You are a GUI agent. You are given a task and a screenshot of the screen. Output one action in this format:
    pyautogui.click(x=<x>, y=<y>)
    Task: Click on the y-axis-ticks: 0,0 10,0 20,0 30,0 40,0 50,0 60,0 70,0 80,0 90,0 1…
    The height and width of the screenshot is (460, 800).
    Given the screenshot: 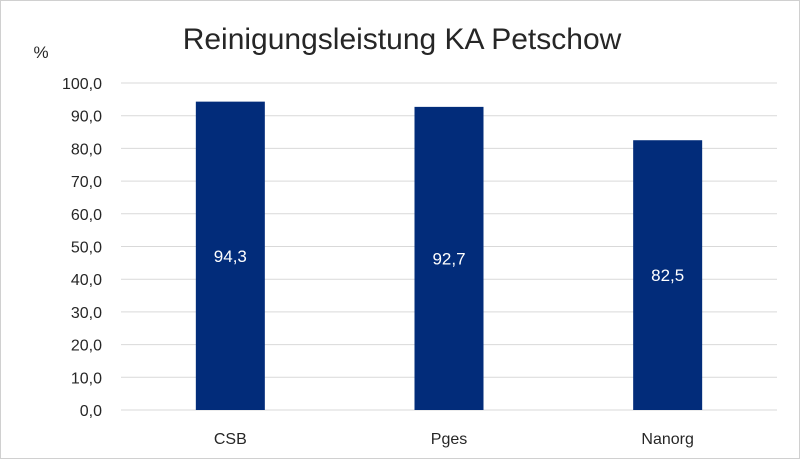 What is the action you would take?
    pyautogui.click(x=82, y=248)
    